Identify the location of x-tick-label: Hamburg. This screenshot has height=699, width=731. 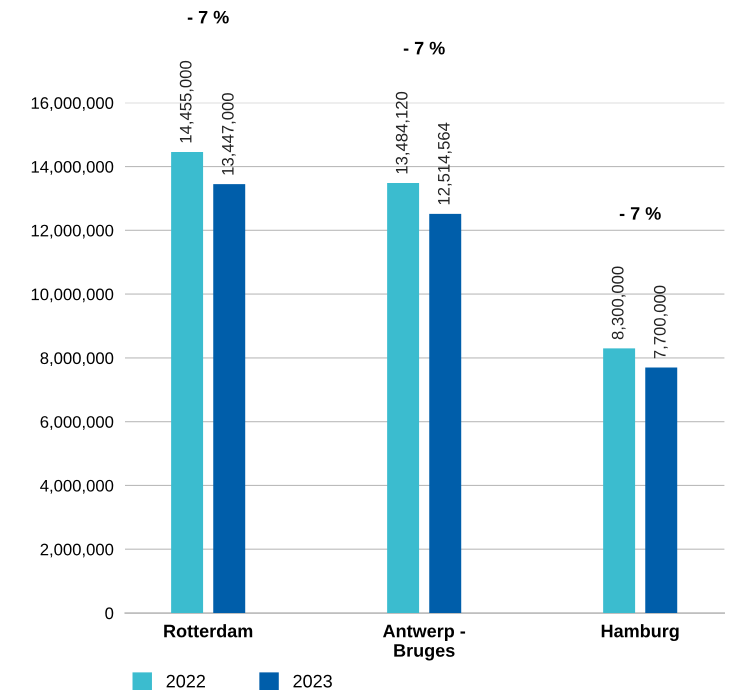
(640, 633).